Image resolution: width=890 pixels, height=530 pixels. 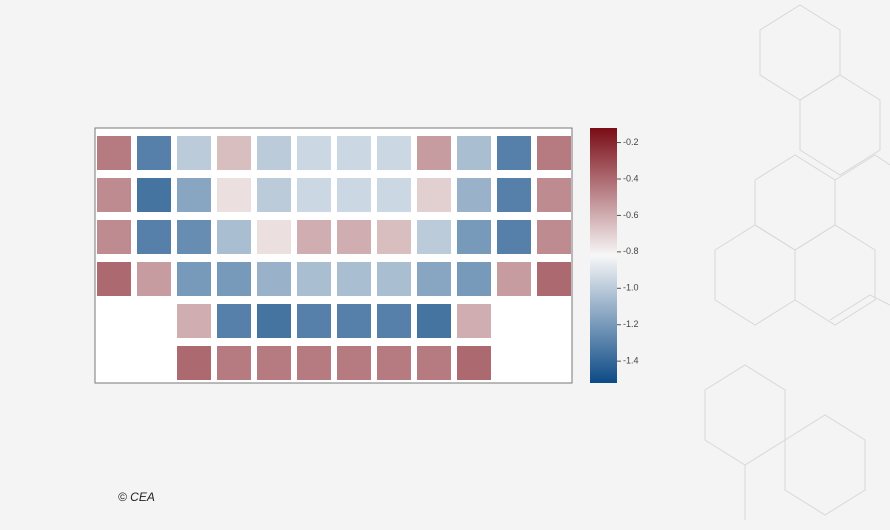 What do you see at coordinates (631, 215) in the screenshot?
I see `colorbar-tick-label: -0.6` at bounding box center [631, 215].